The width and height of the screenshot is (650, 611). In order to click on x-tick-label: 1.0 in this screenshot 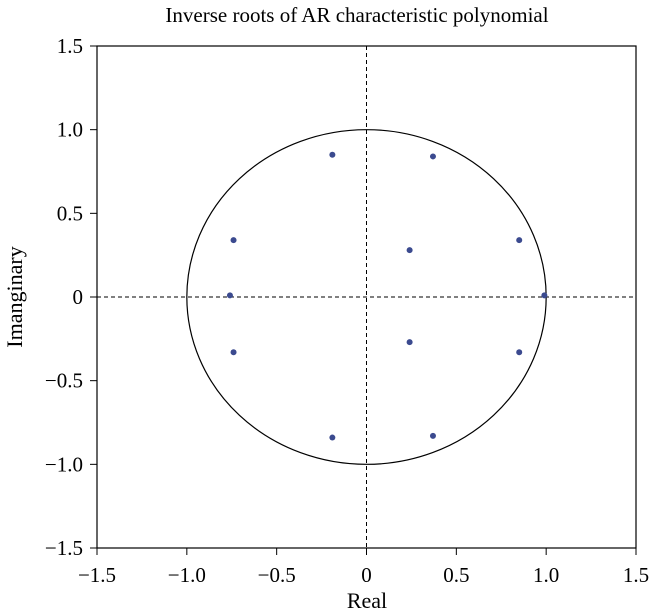, I will do `click(546, 575)`.